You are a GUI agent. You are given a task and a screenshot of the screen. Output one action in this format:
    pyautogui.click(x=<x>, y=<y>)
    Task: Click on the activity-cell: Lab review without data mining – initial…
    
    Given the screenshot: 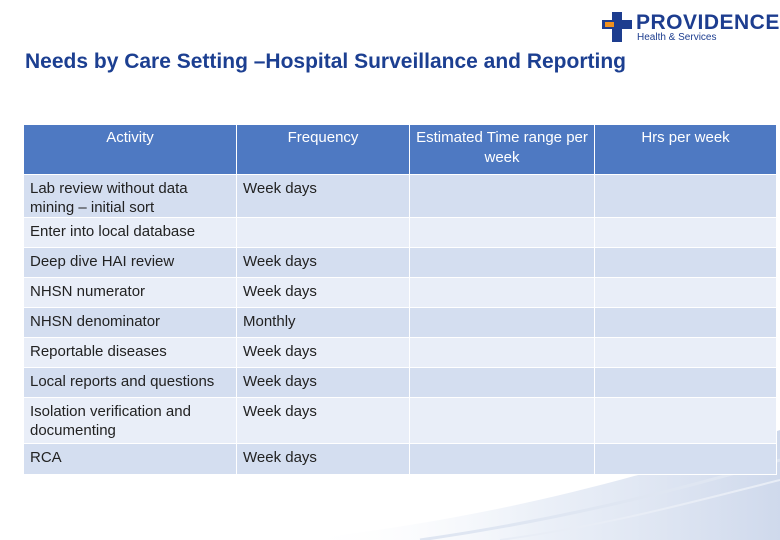 What is the action you would take?
    pyautogui.click(x=130, y=196)
    